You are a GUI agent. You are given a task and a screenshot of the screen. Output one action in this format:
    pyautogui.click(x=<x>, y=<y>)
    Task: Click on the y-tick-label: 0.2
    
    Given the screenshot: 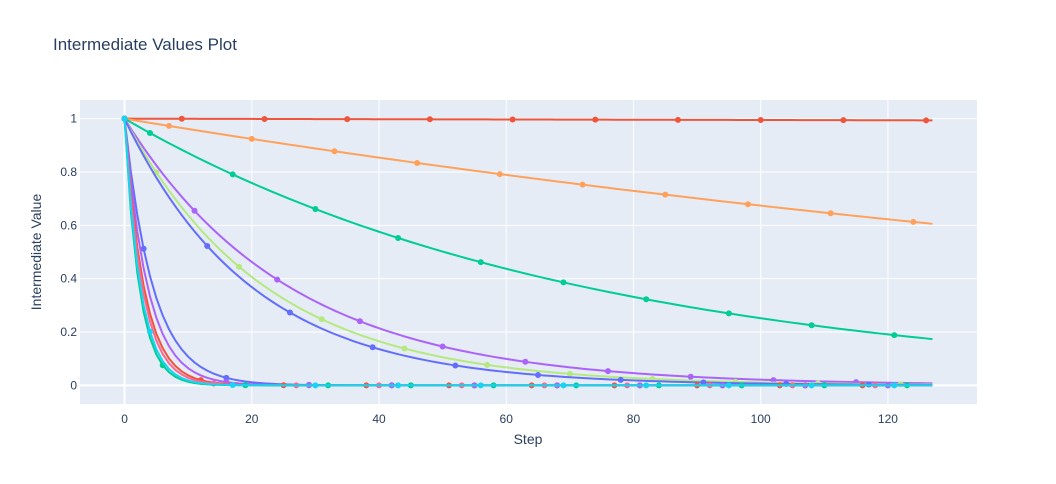 What is the action you would take?
    pyautogui.click(x=68, y=332)
    